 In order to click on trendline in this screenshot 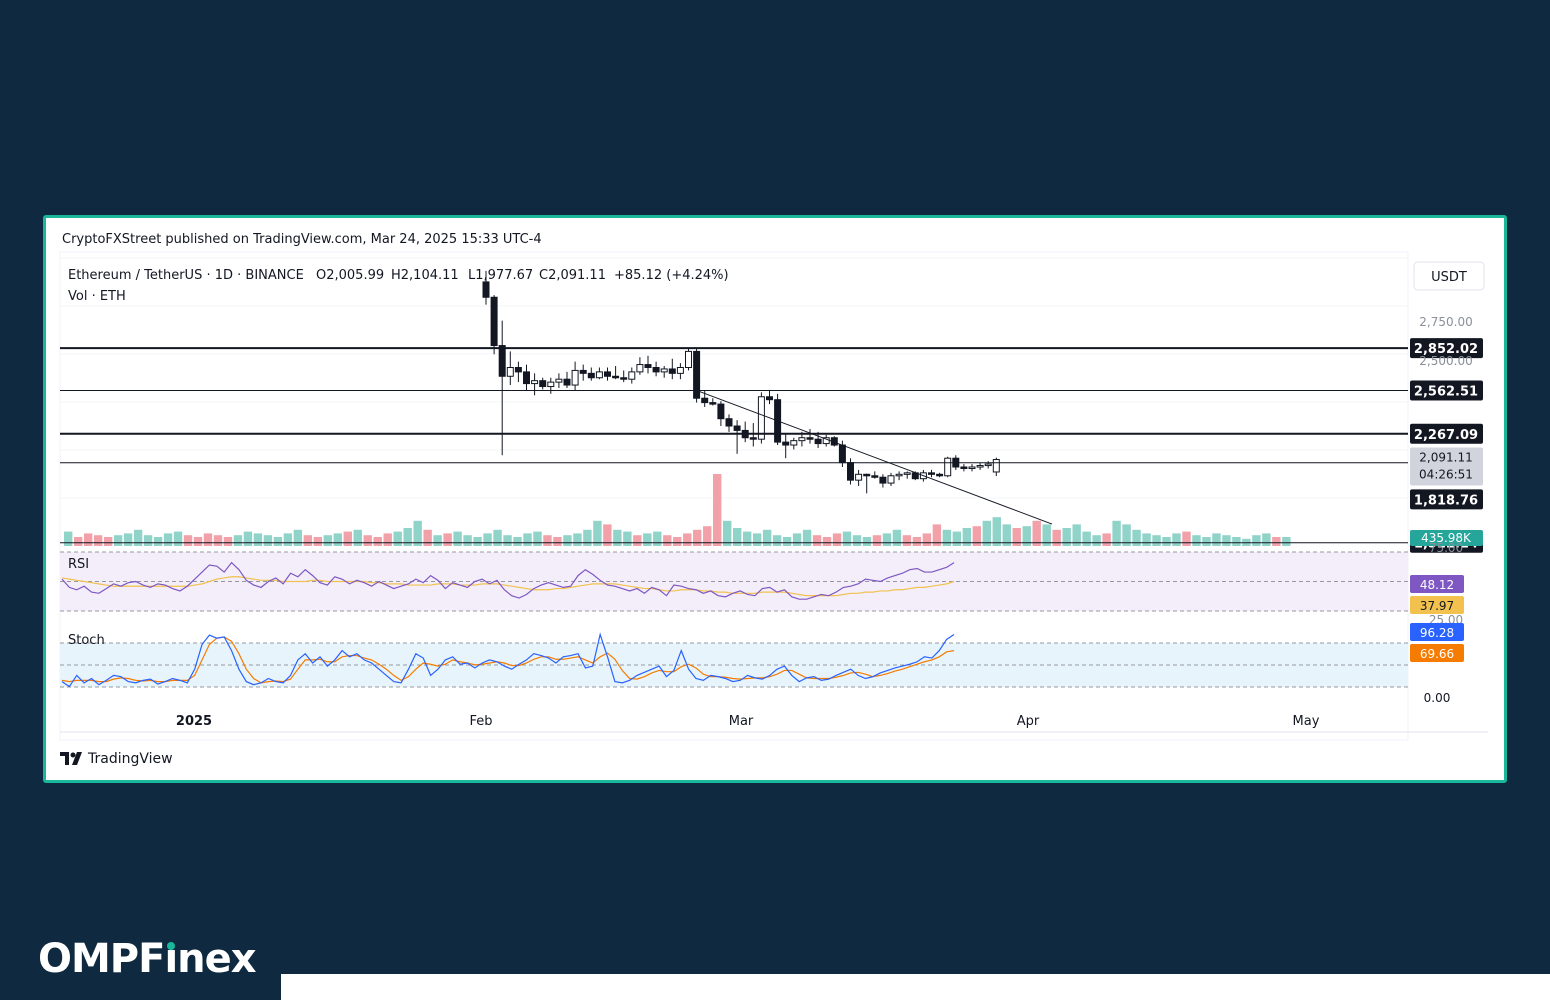, I will do `click(873, 456)`.